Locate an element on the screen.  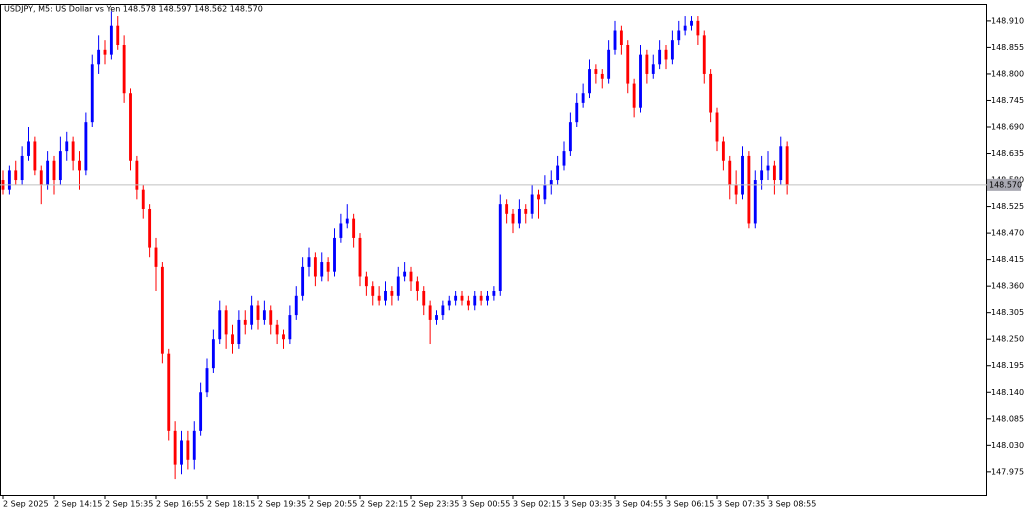
y-tick-label: 148.250 is located at coordinates (1007, 339).